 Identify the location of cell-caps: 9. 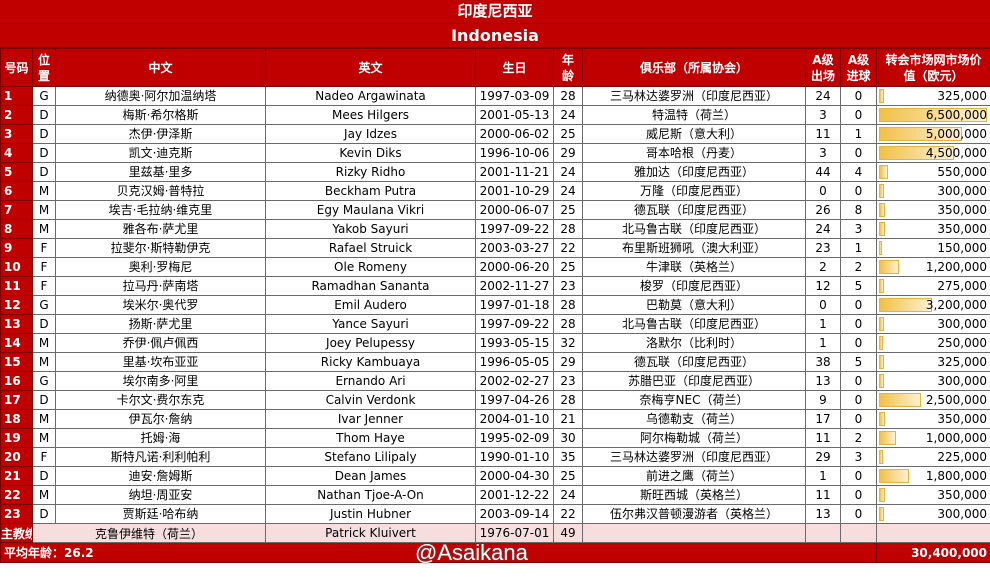
(823, 400).